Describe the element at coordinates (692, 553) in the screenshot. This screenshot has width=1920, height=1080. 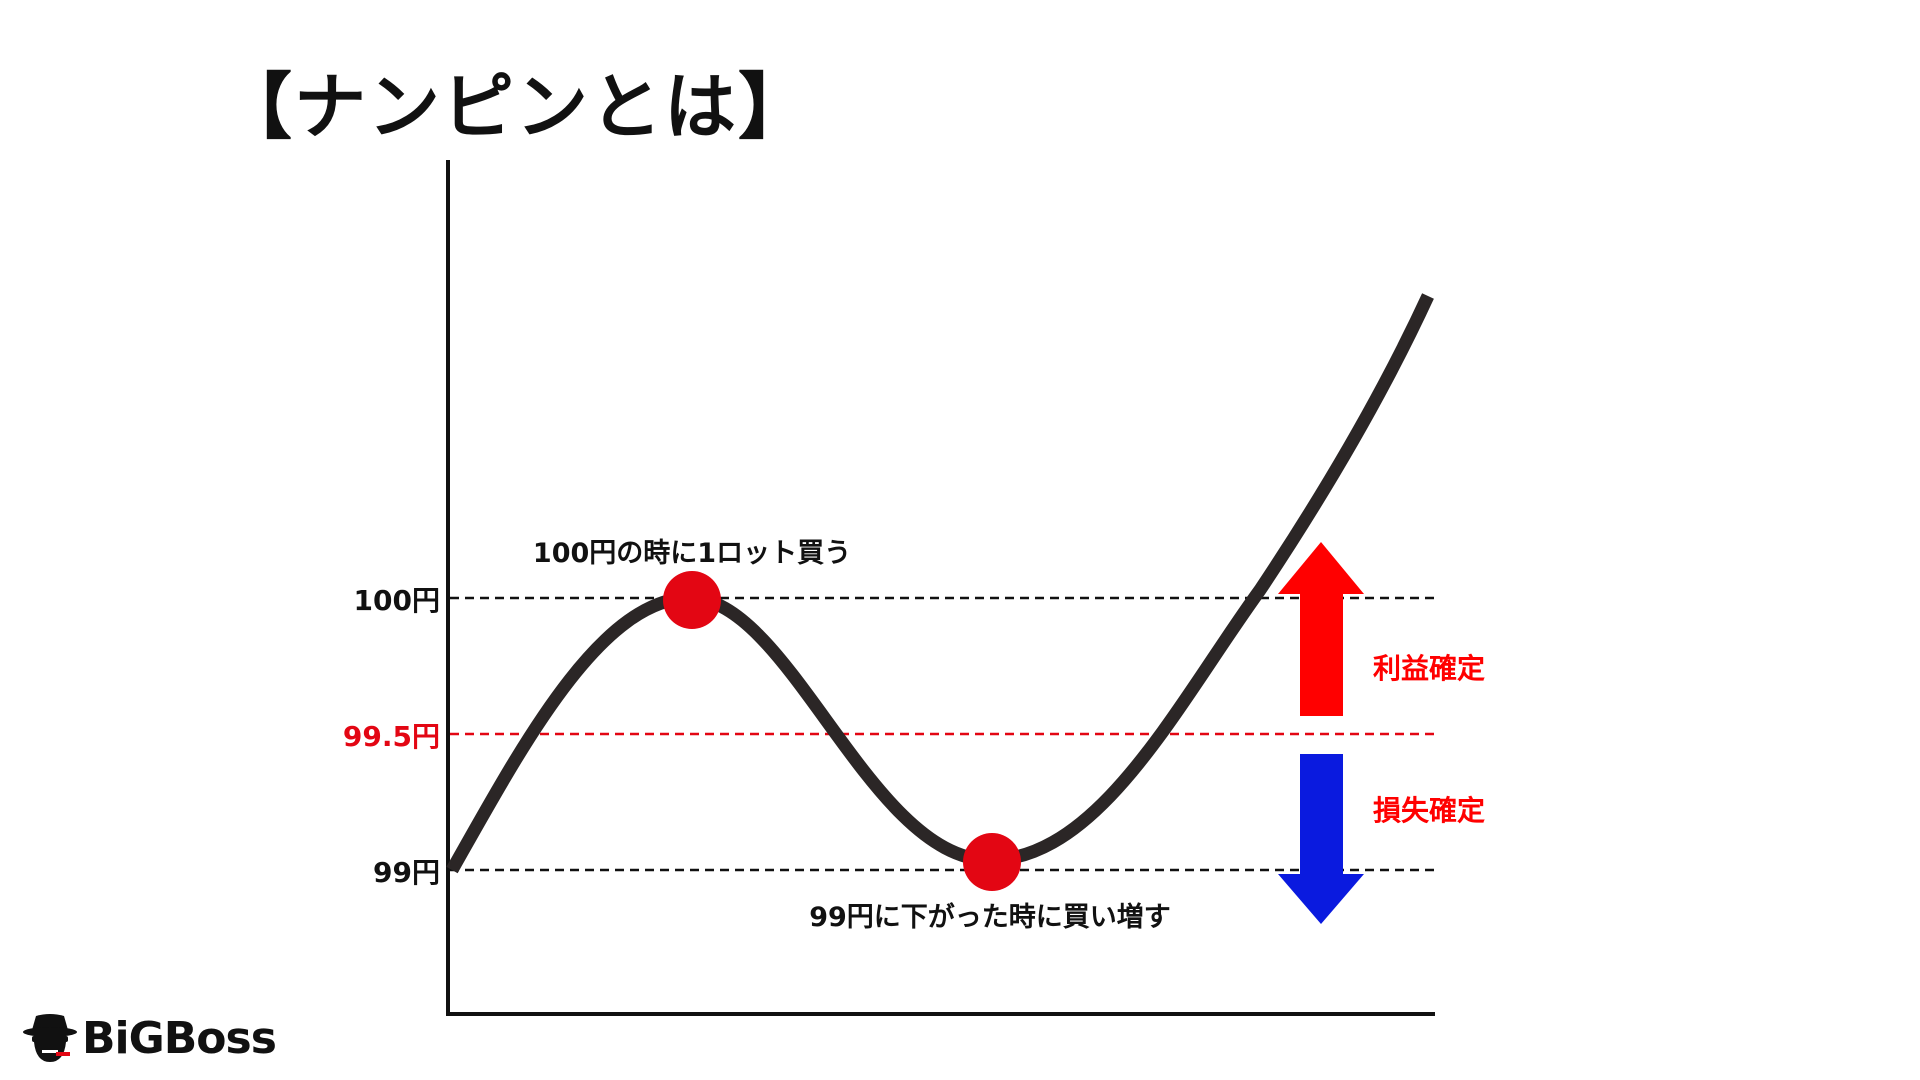
I see `annotation-first-buy: 100円の時に1ロット買う` at that location.